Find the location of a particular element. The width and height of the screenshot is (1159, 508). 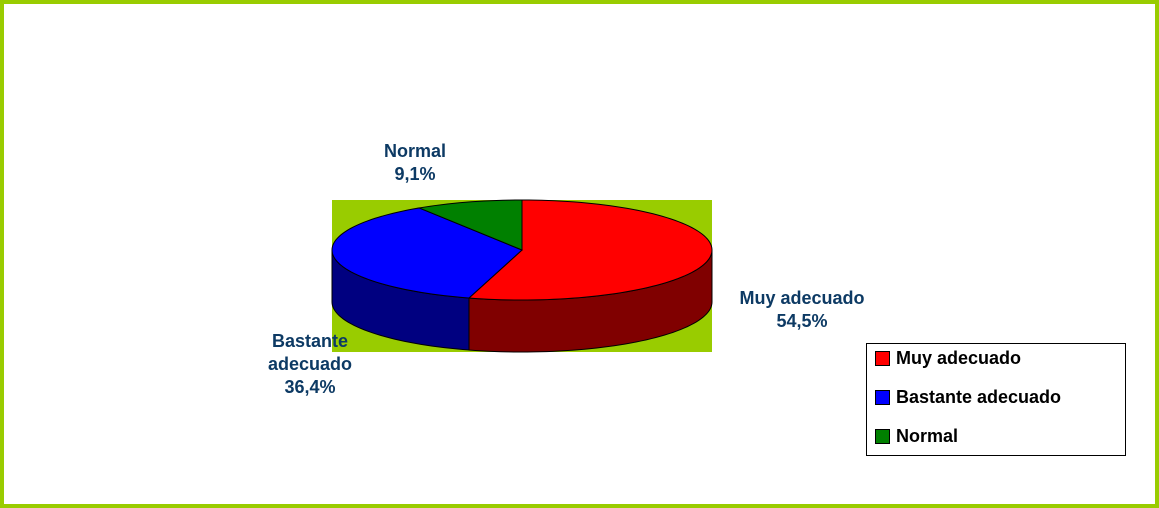

data-label: Bastante adecuado 36,4% is located at coordinates (310, 364).